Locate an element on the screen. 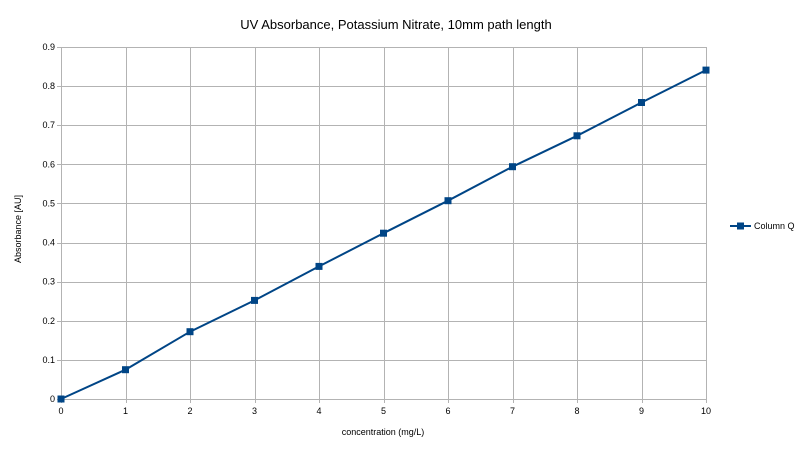  y-tick-label: 0.9 is located at coordinates (48, 47).